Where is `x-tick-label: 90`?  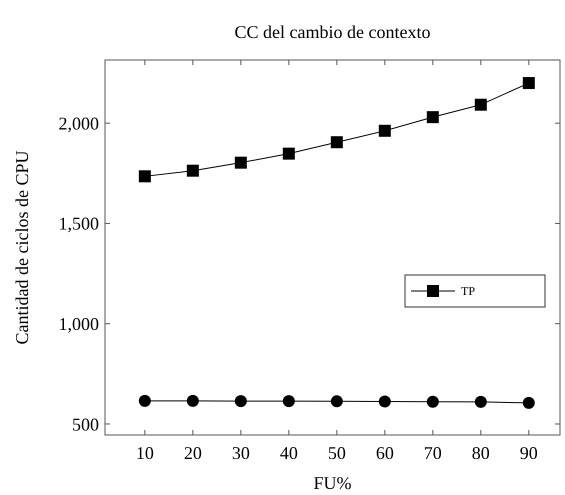
x-tick-label: 90 is located at coordinates (529, 453).